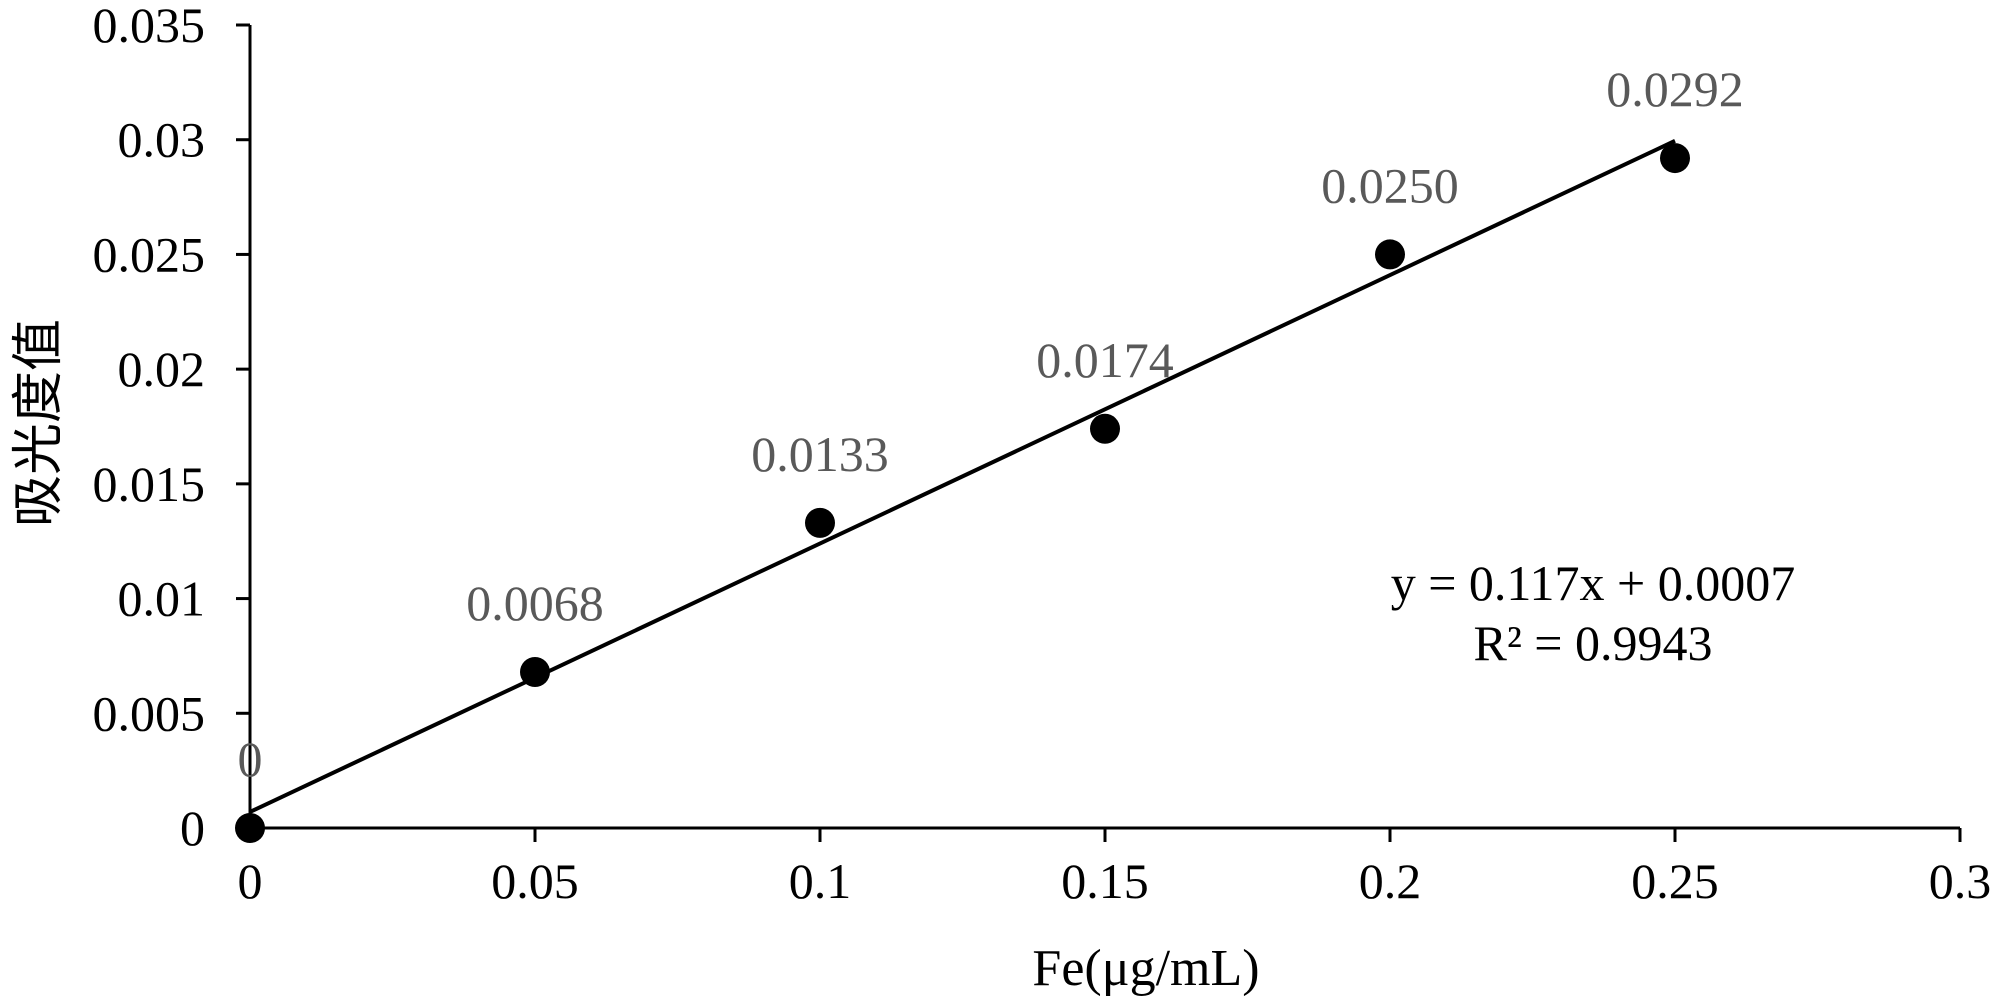 The image size is (2000, 1002). What do you see at coordinates (1593, 583) in the screenshot?
I see `trendline-equation: y = 0.117x + 0.0007` at bounding box center [1593, 583].